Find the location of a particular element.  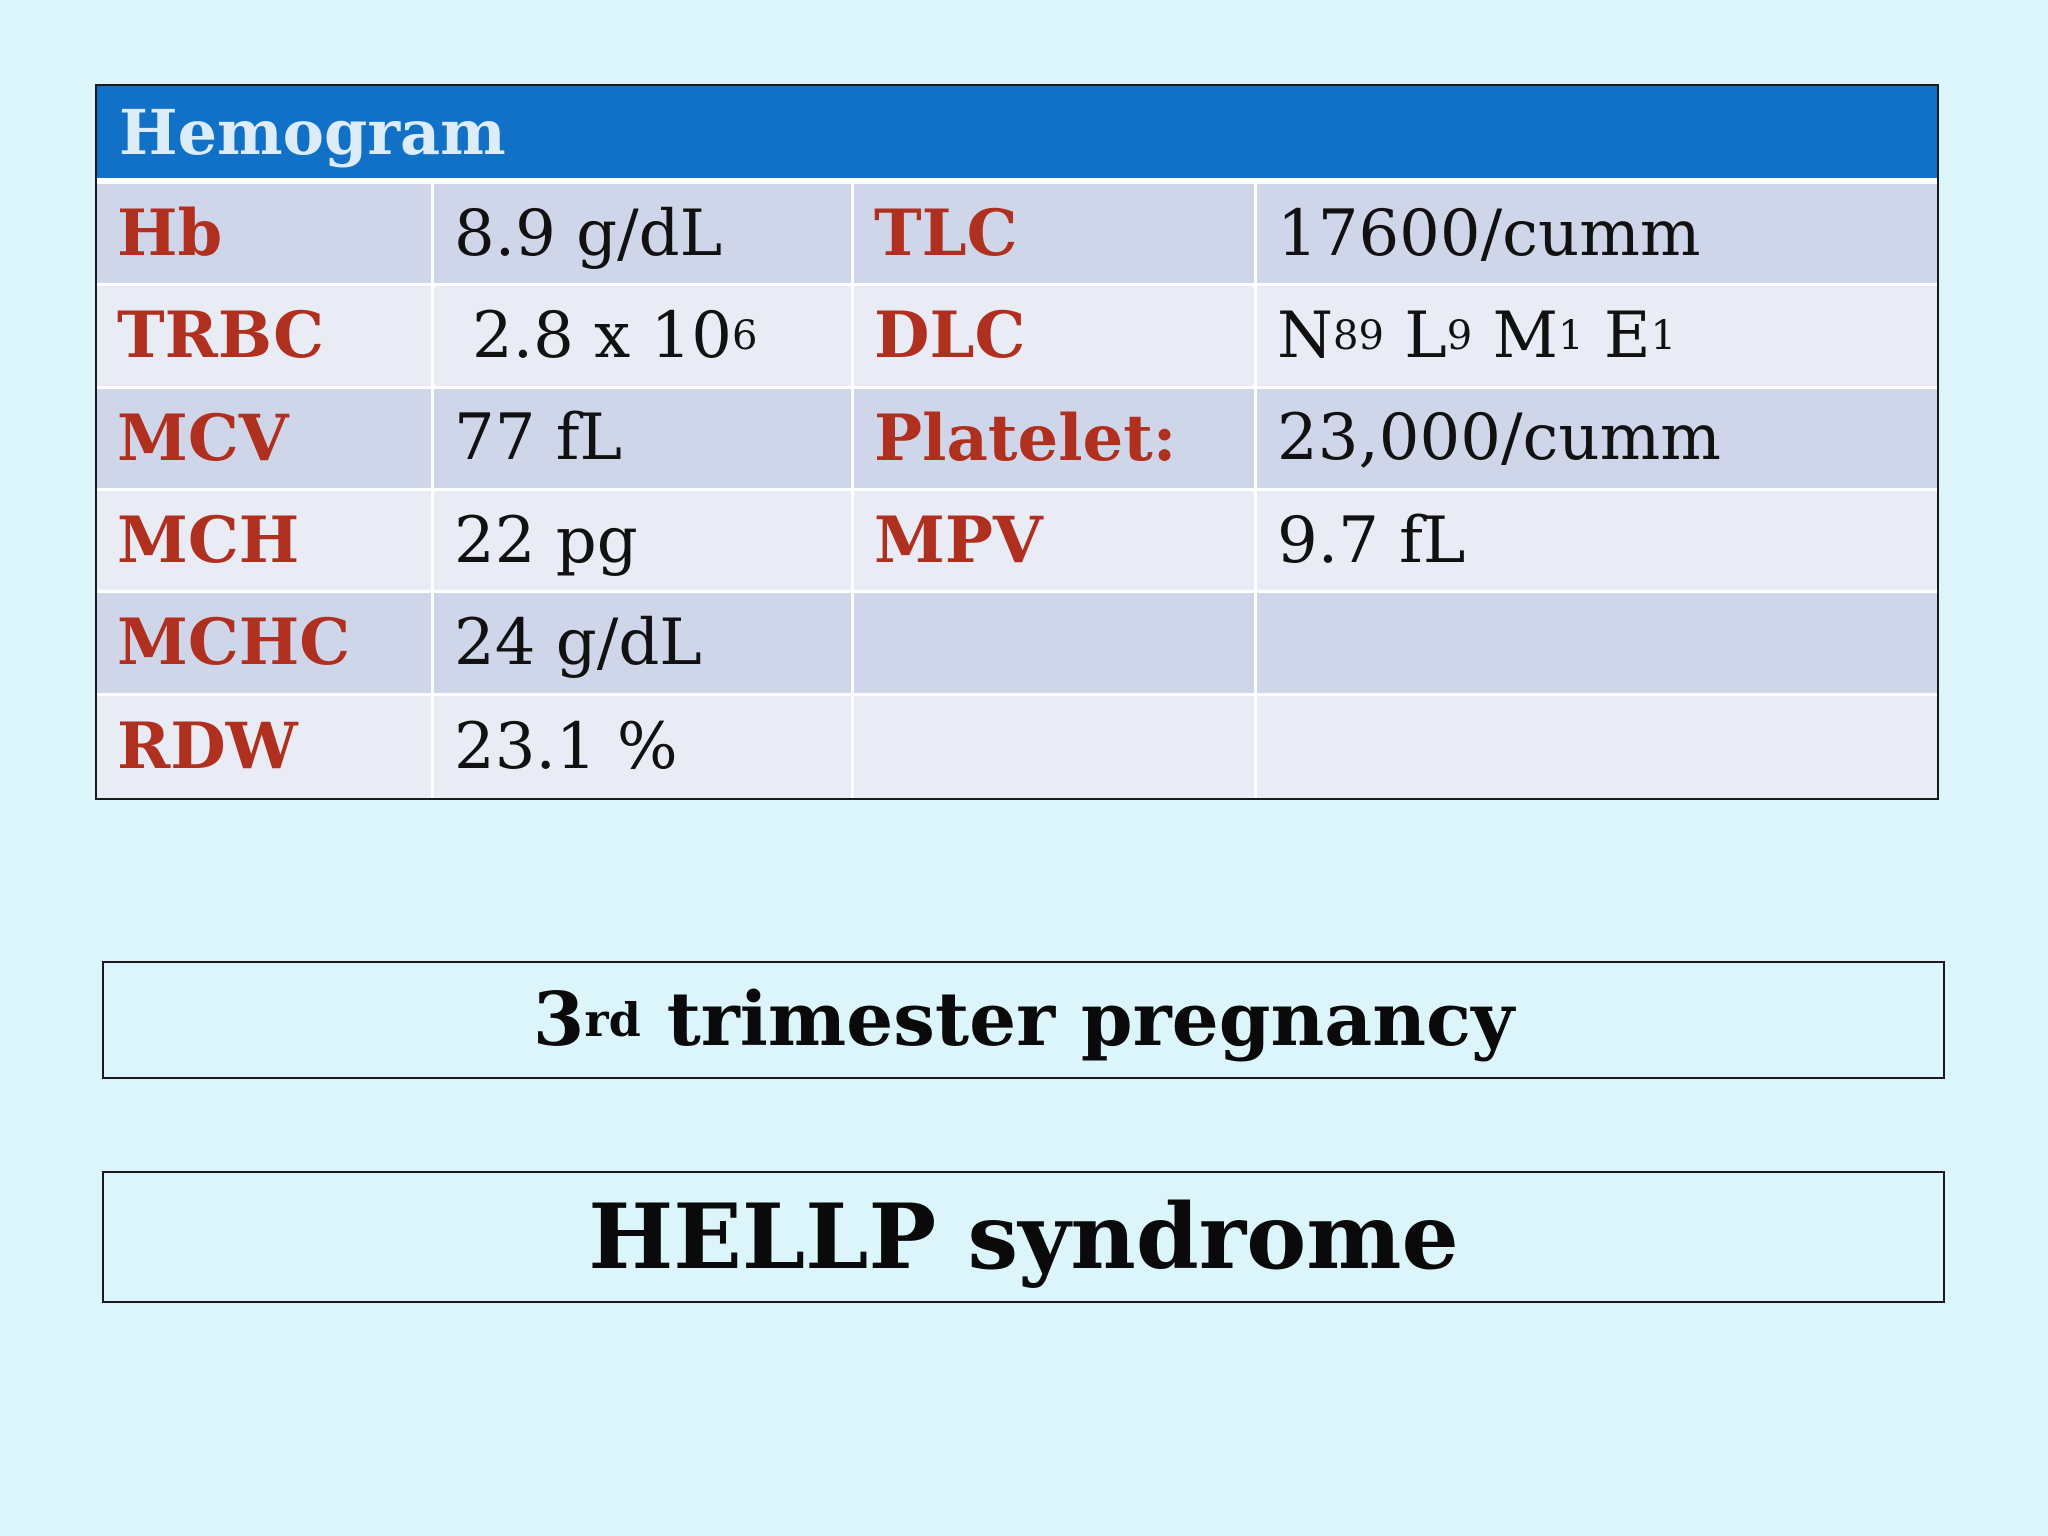

param-rdw: RDW is located at coordinates (265, 746).